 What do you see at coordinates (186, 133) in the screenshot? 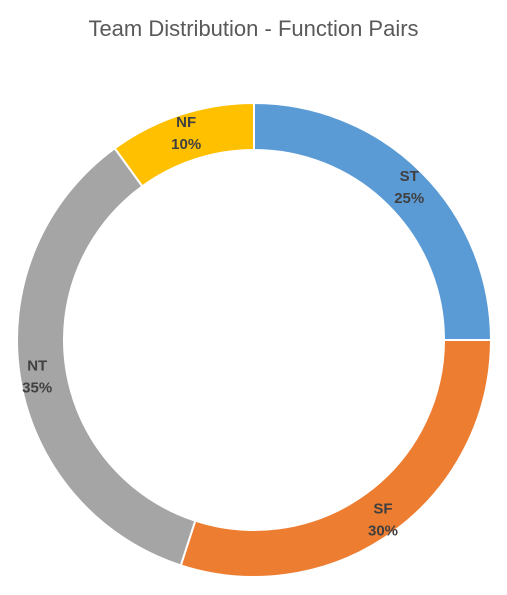
I see `slice-label-nf: NF 10%` at bounding box center [186, 133].